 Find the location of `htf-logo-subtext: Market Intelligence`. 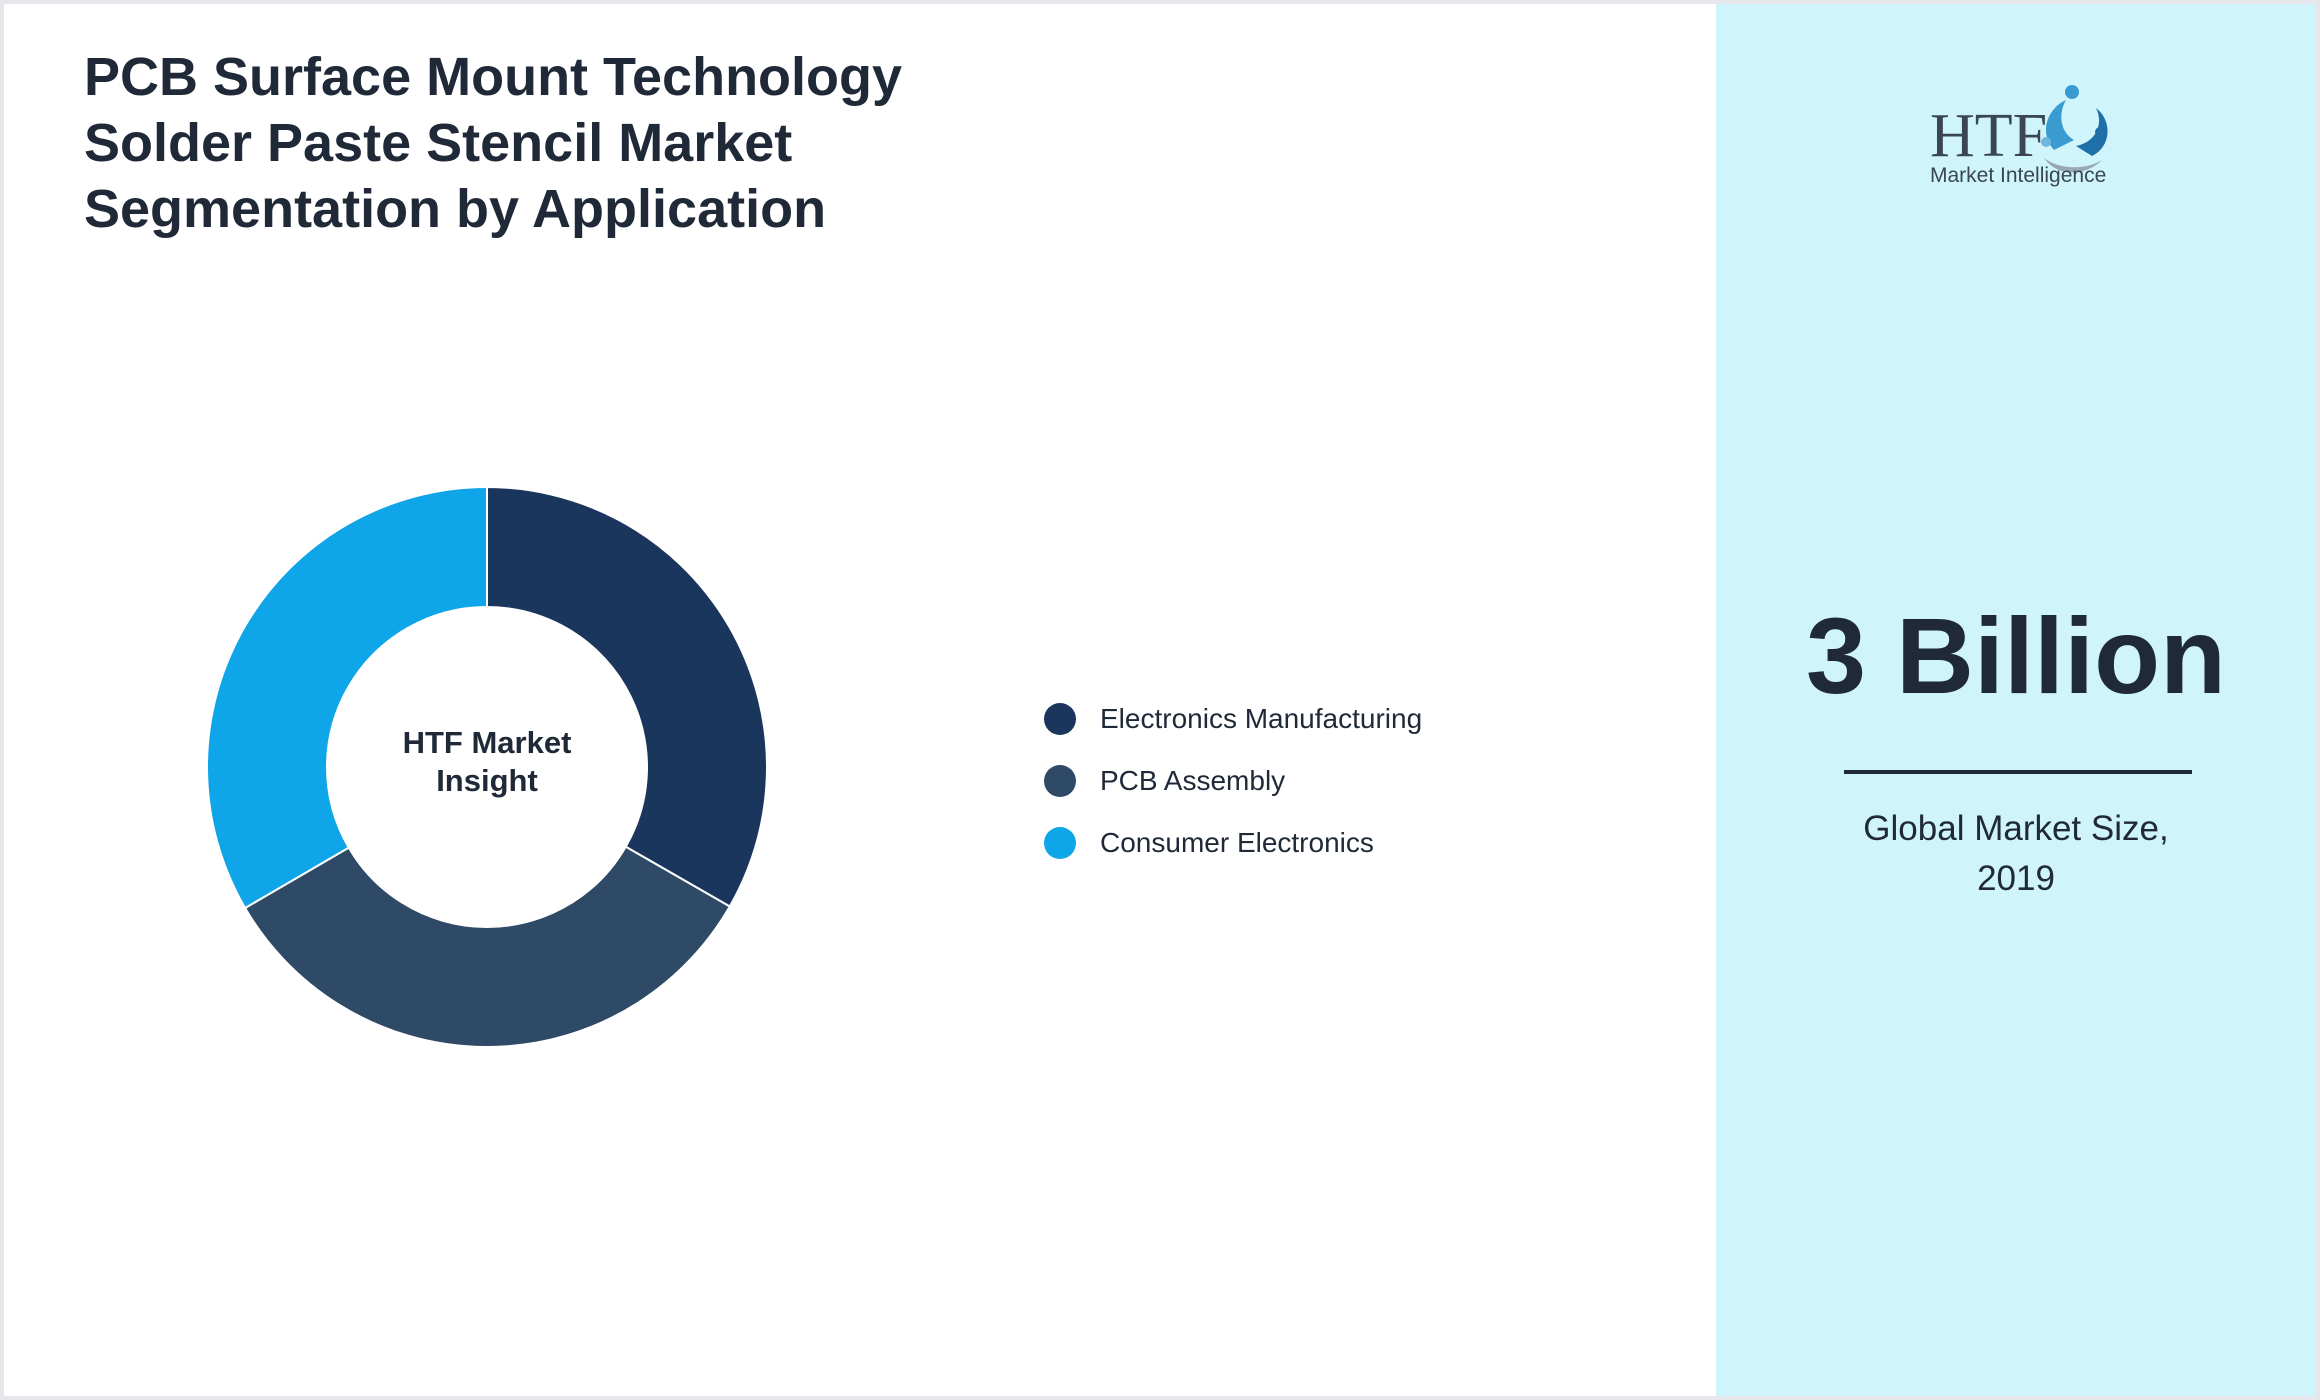

htf-logo-subtext: Market Intelligence is located at coordinates (2018, 175).